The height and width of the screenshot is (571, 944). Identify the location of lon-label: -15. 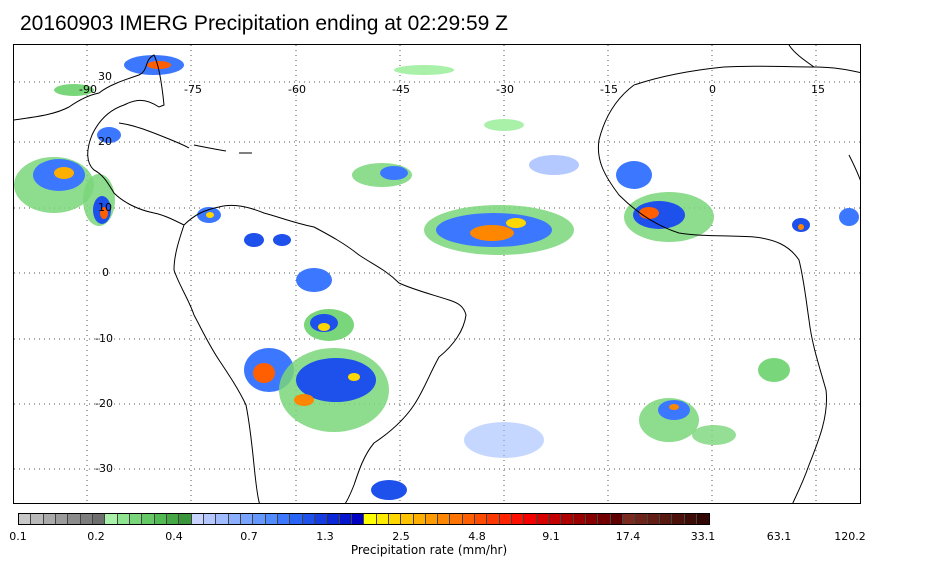
(609, 89).